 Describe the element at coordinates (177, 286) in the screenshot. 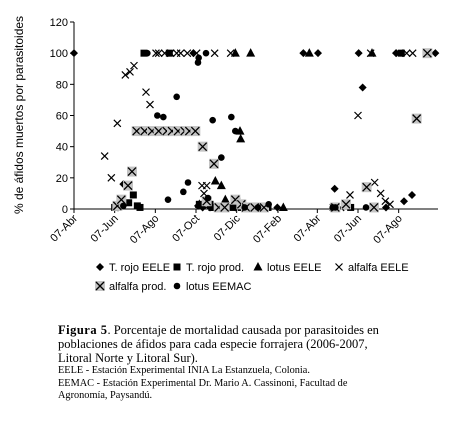

I see `legend-marker-lotus-eemac` at that location.